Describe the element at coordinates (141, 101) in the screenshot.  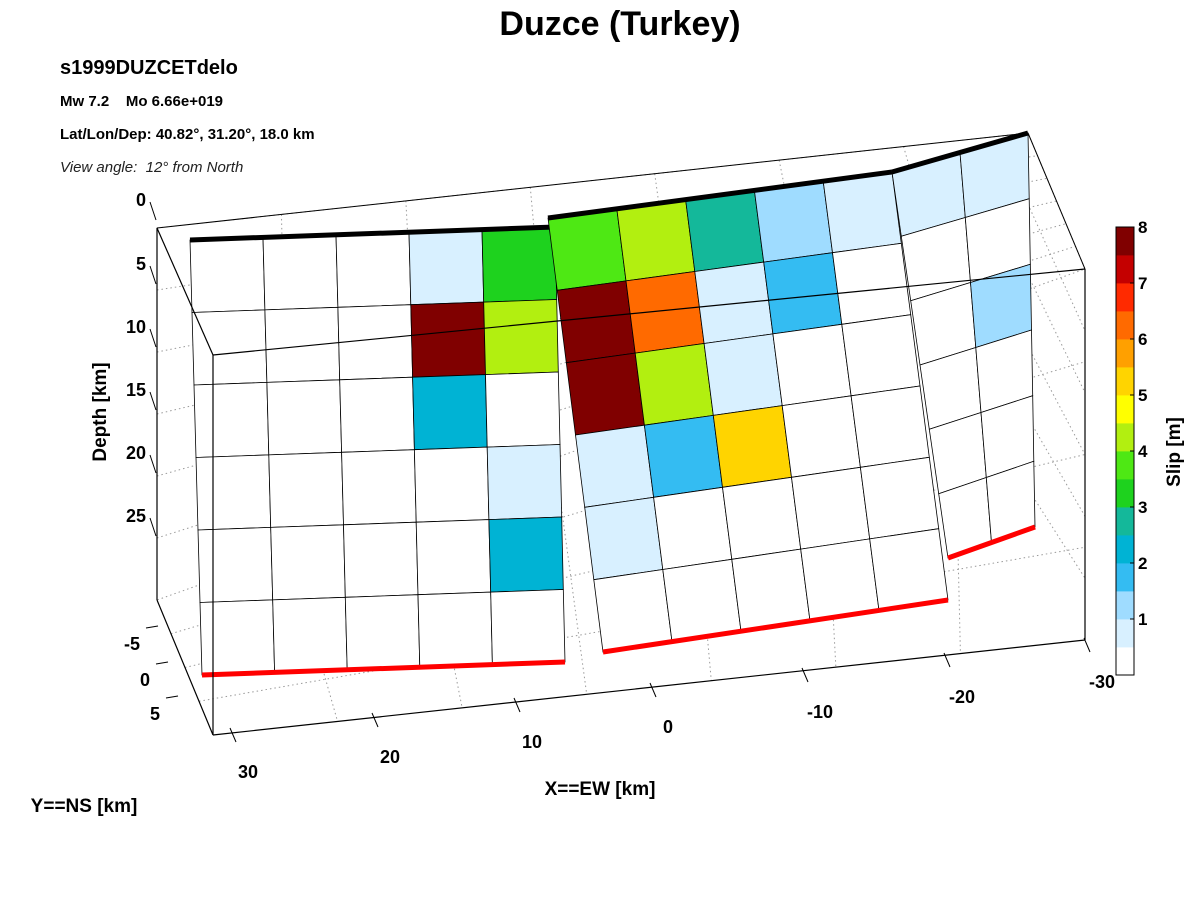
I see `magnitude-label: Mw 7.2 Mo 6.66e+019` at that location.